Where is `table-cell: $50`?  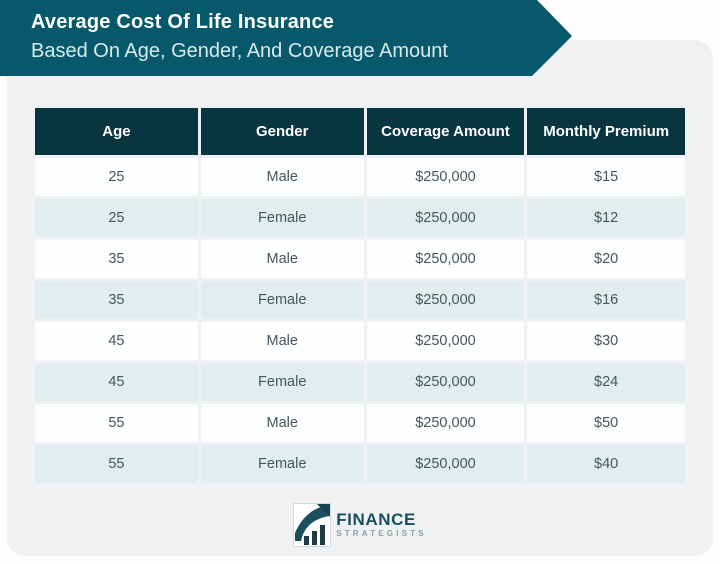 table-cell: $50 is located at coordinates (606, 423).